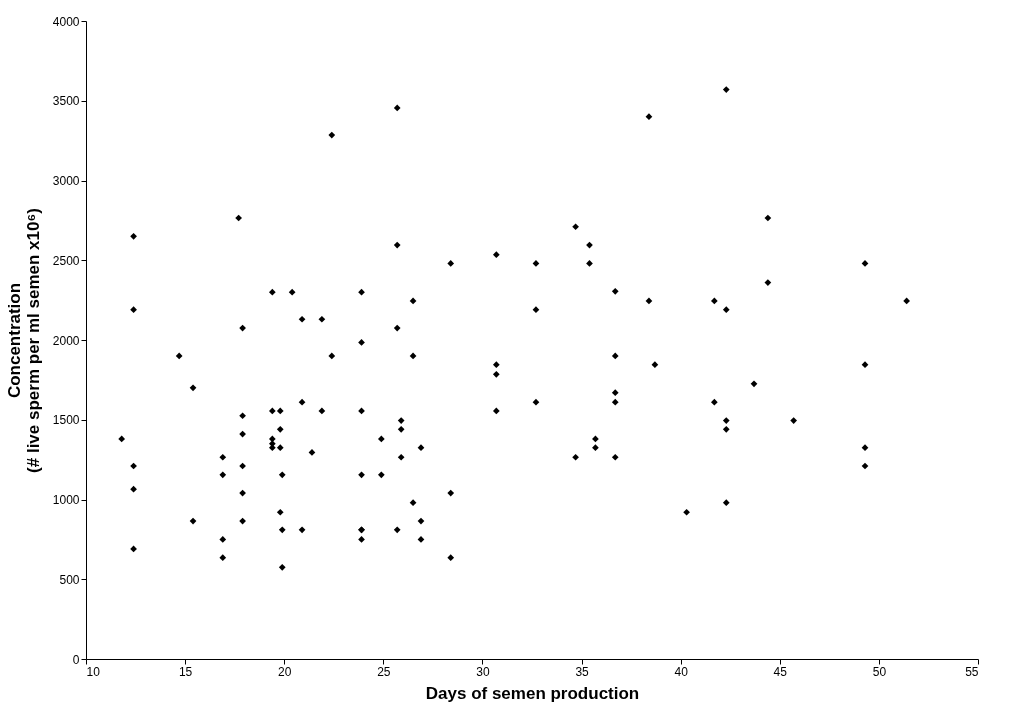 Image resolution: width=1026 pixels, height=727 pixels. I want to click on x-tick-label: 40, so click(681, 671).